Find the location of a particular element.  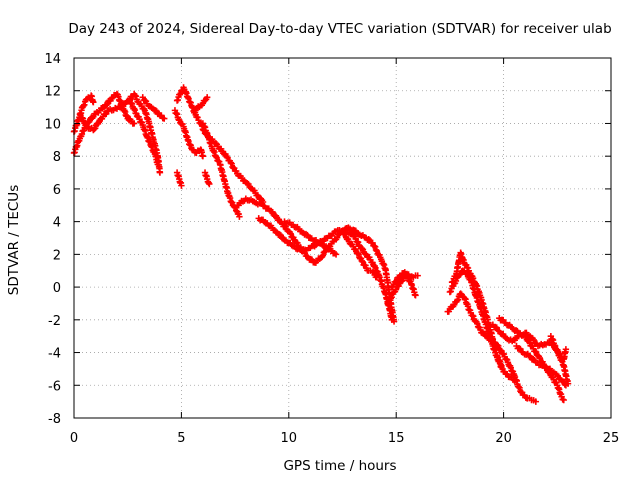

x-axis-label: GPS time / hours is located at coordinates (339, 466).